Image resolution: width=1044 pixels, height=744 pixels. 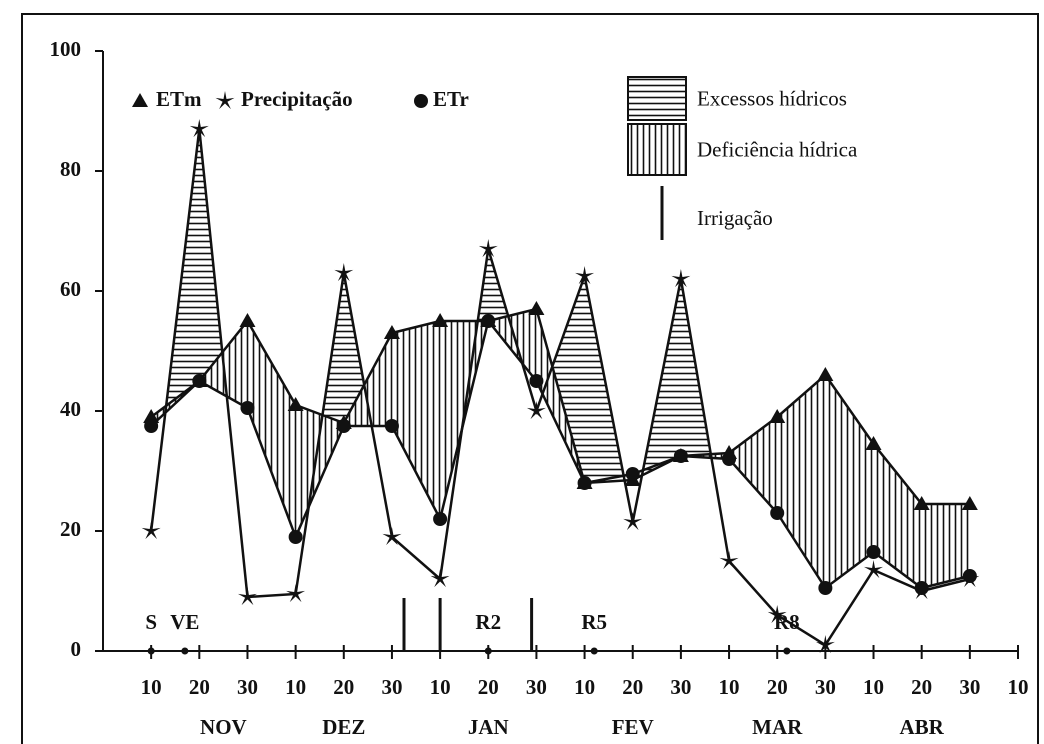 I want to click on month-label: MAR, so click(x=777, y=727).